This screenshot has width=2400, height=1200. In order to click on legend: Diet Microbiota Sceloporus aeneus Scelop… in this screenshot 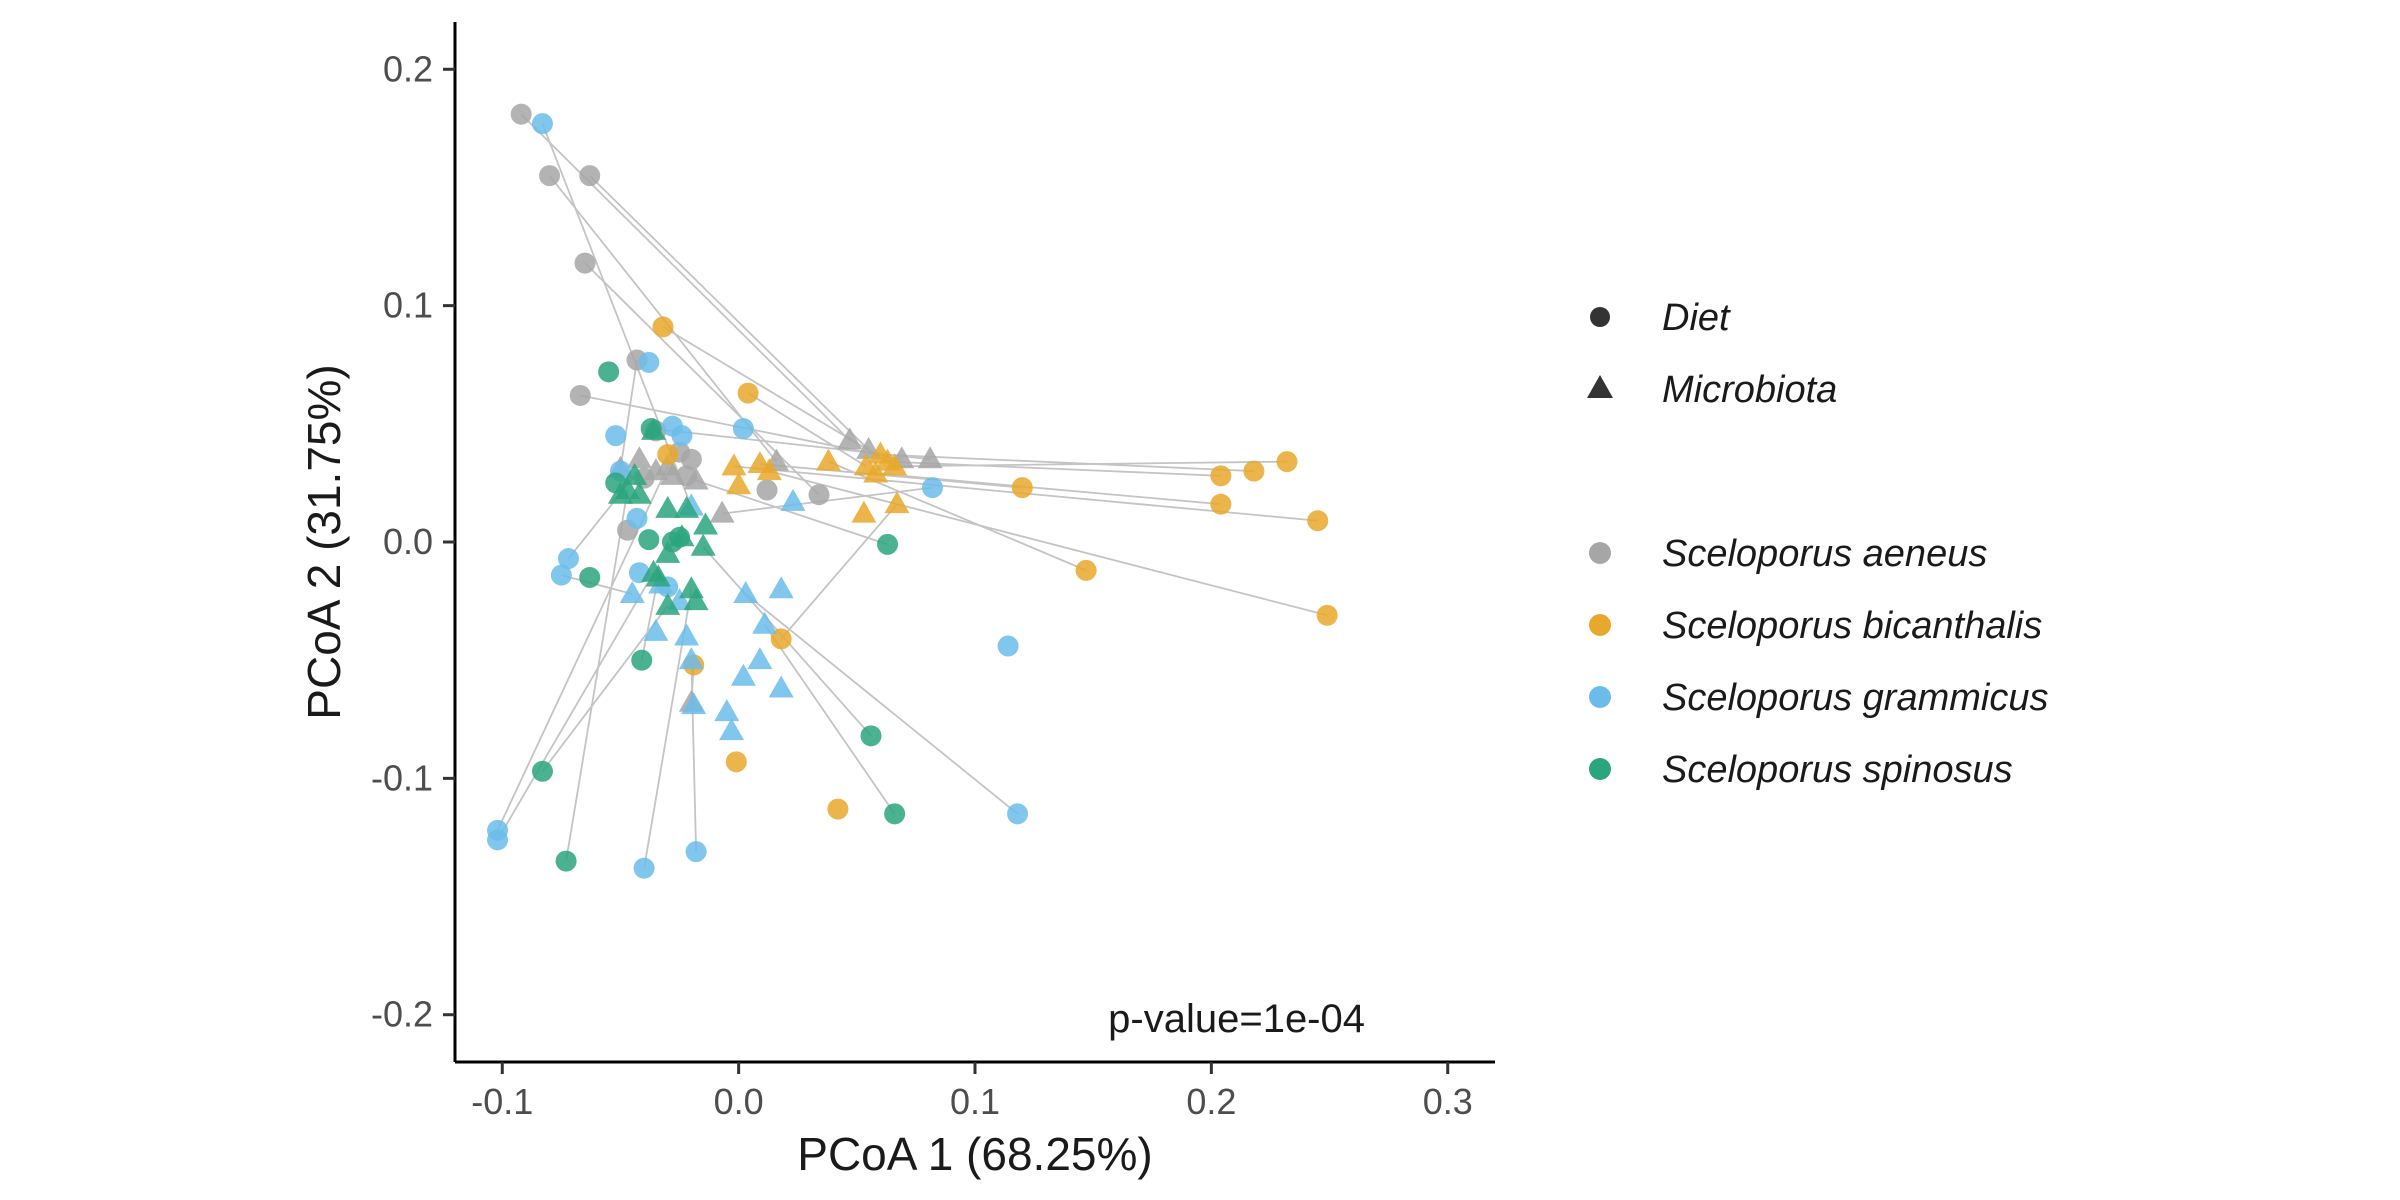, I will do `click(1817, 544)`.